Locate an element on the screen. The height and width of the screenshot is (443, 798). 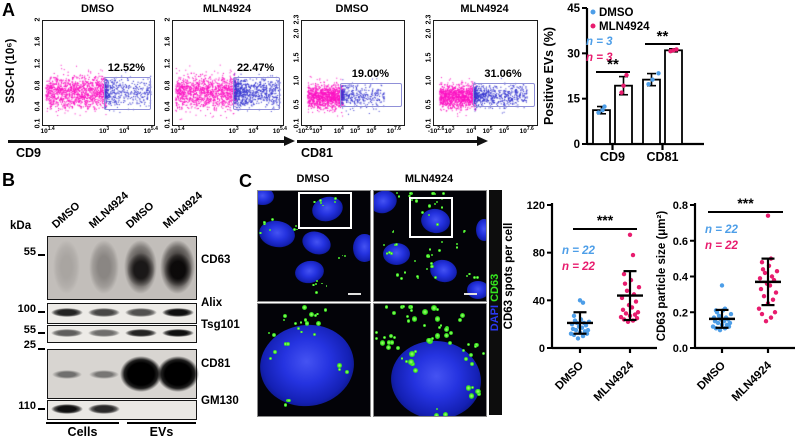
y-tick-label: 0.6 is located at coordinates (680, 242).